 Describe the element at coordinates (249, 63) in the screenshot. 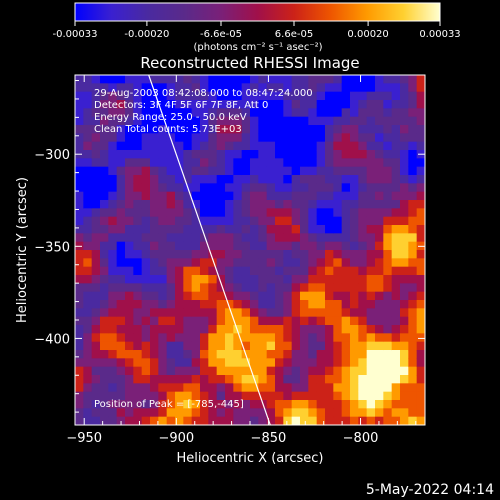

I see `chart-title: Reconstructed RHESSI Image` at that location.